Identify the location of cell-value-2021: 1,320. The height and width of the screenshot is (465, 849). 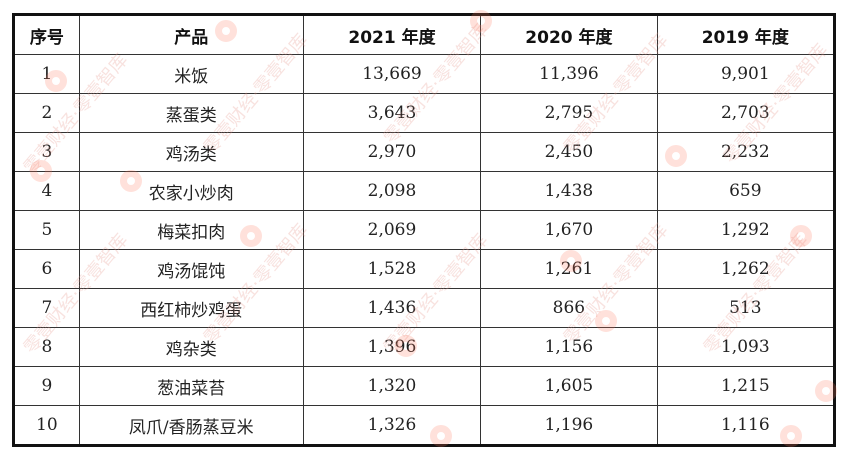
(392, 386).